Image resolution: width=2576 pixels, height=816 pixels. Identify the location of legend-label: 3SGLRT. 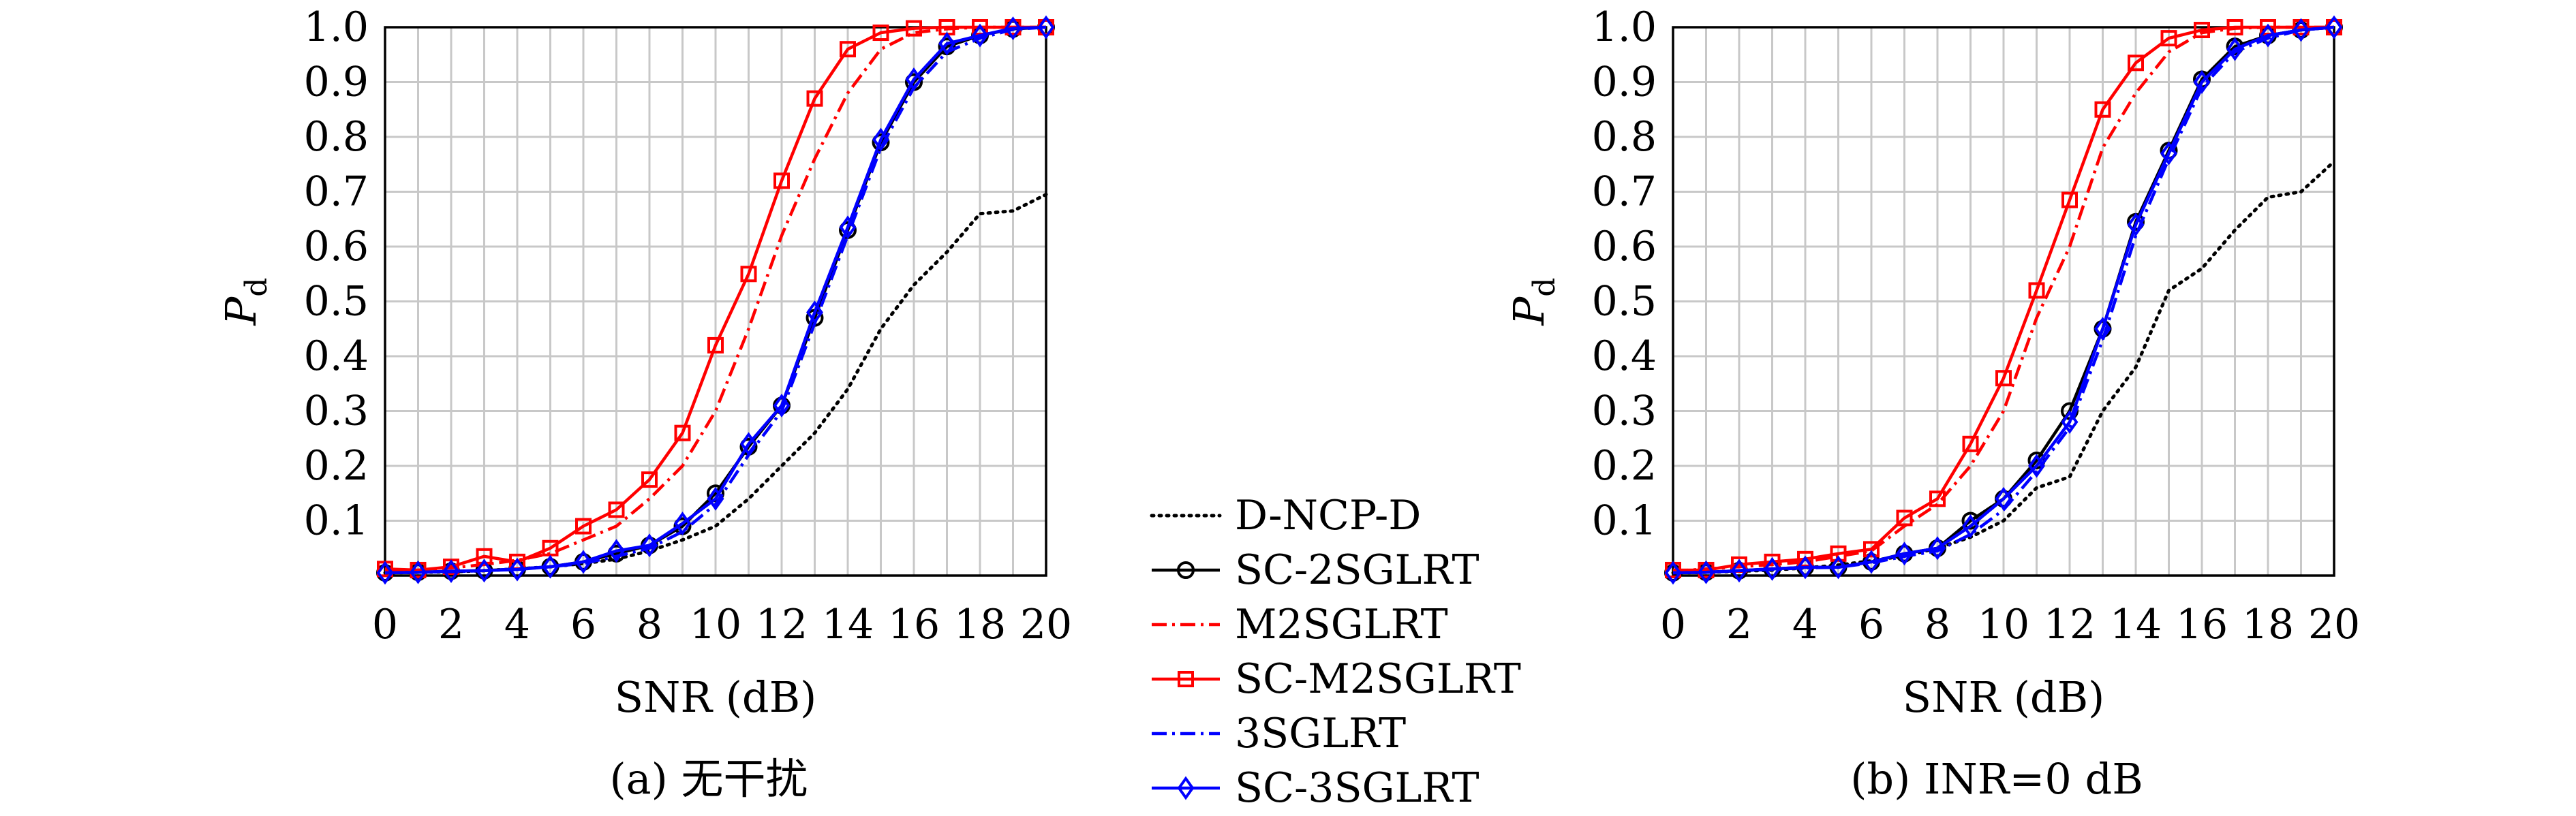
(1320, 733).